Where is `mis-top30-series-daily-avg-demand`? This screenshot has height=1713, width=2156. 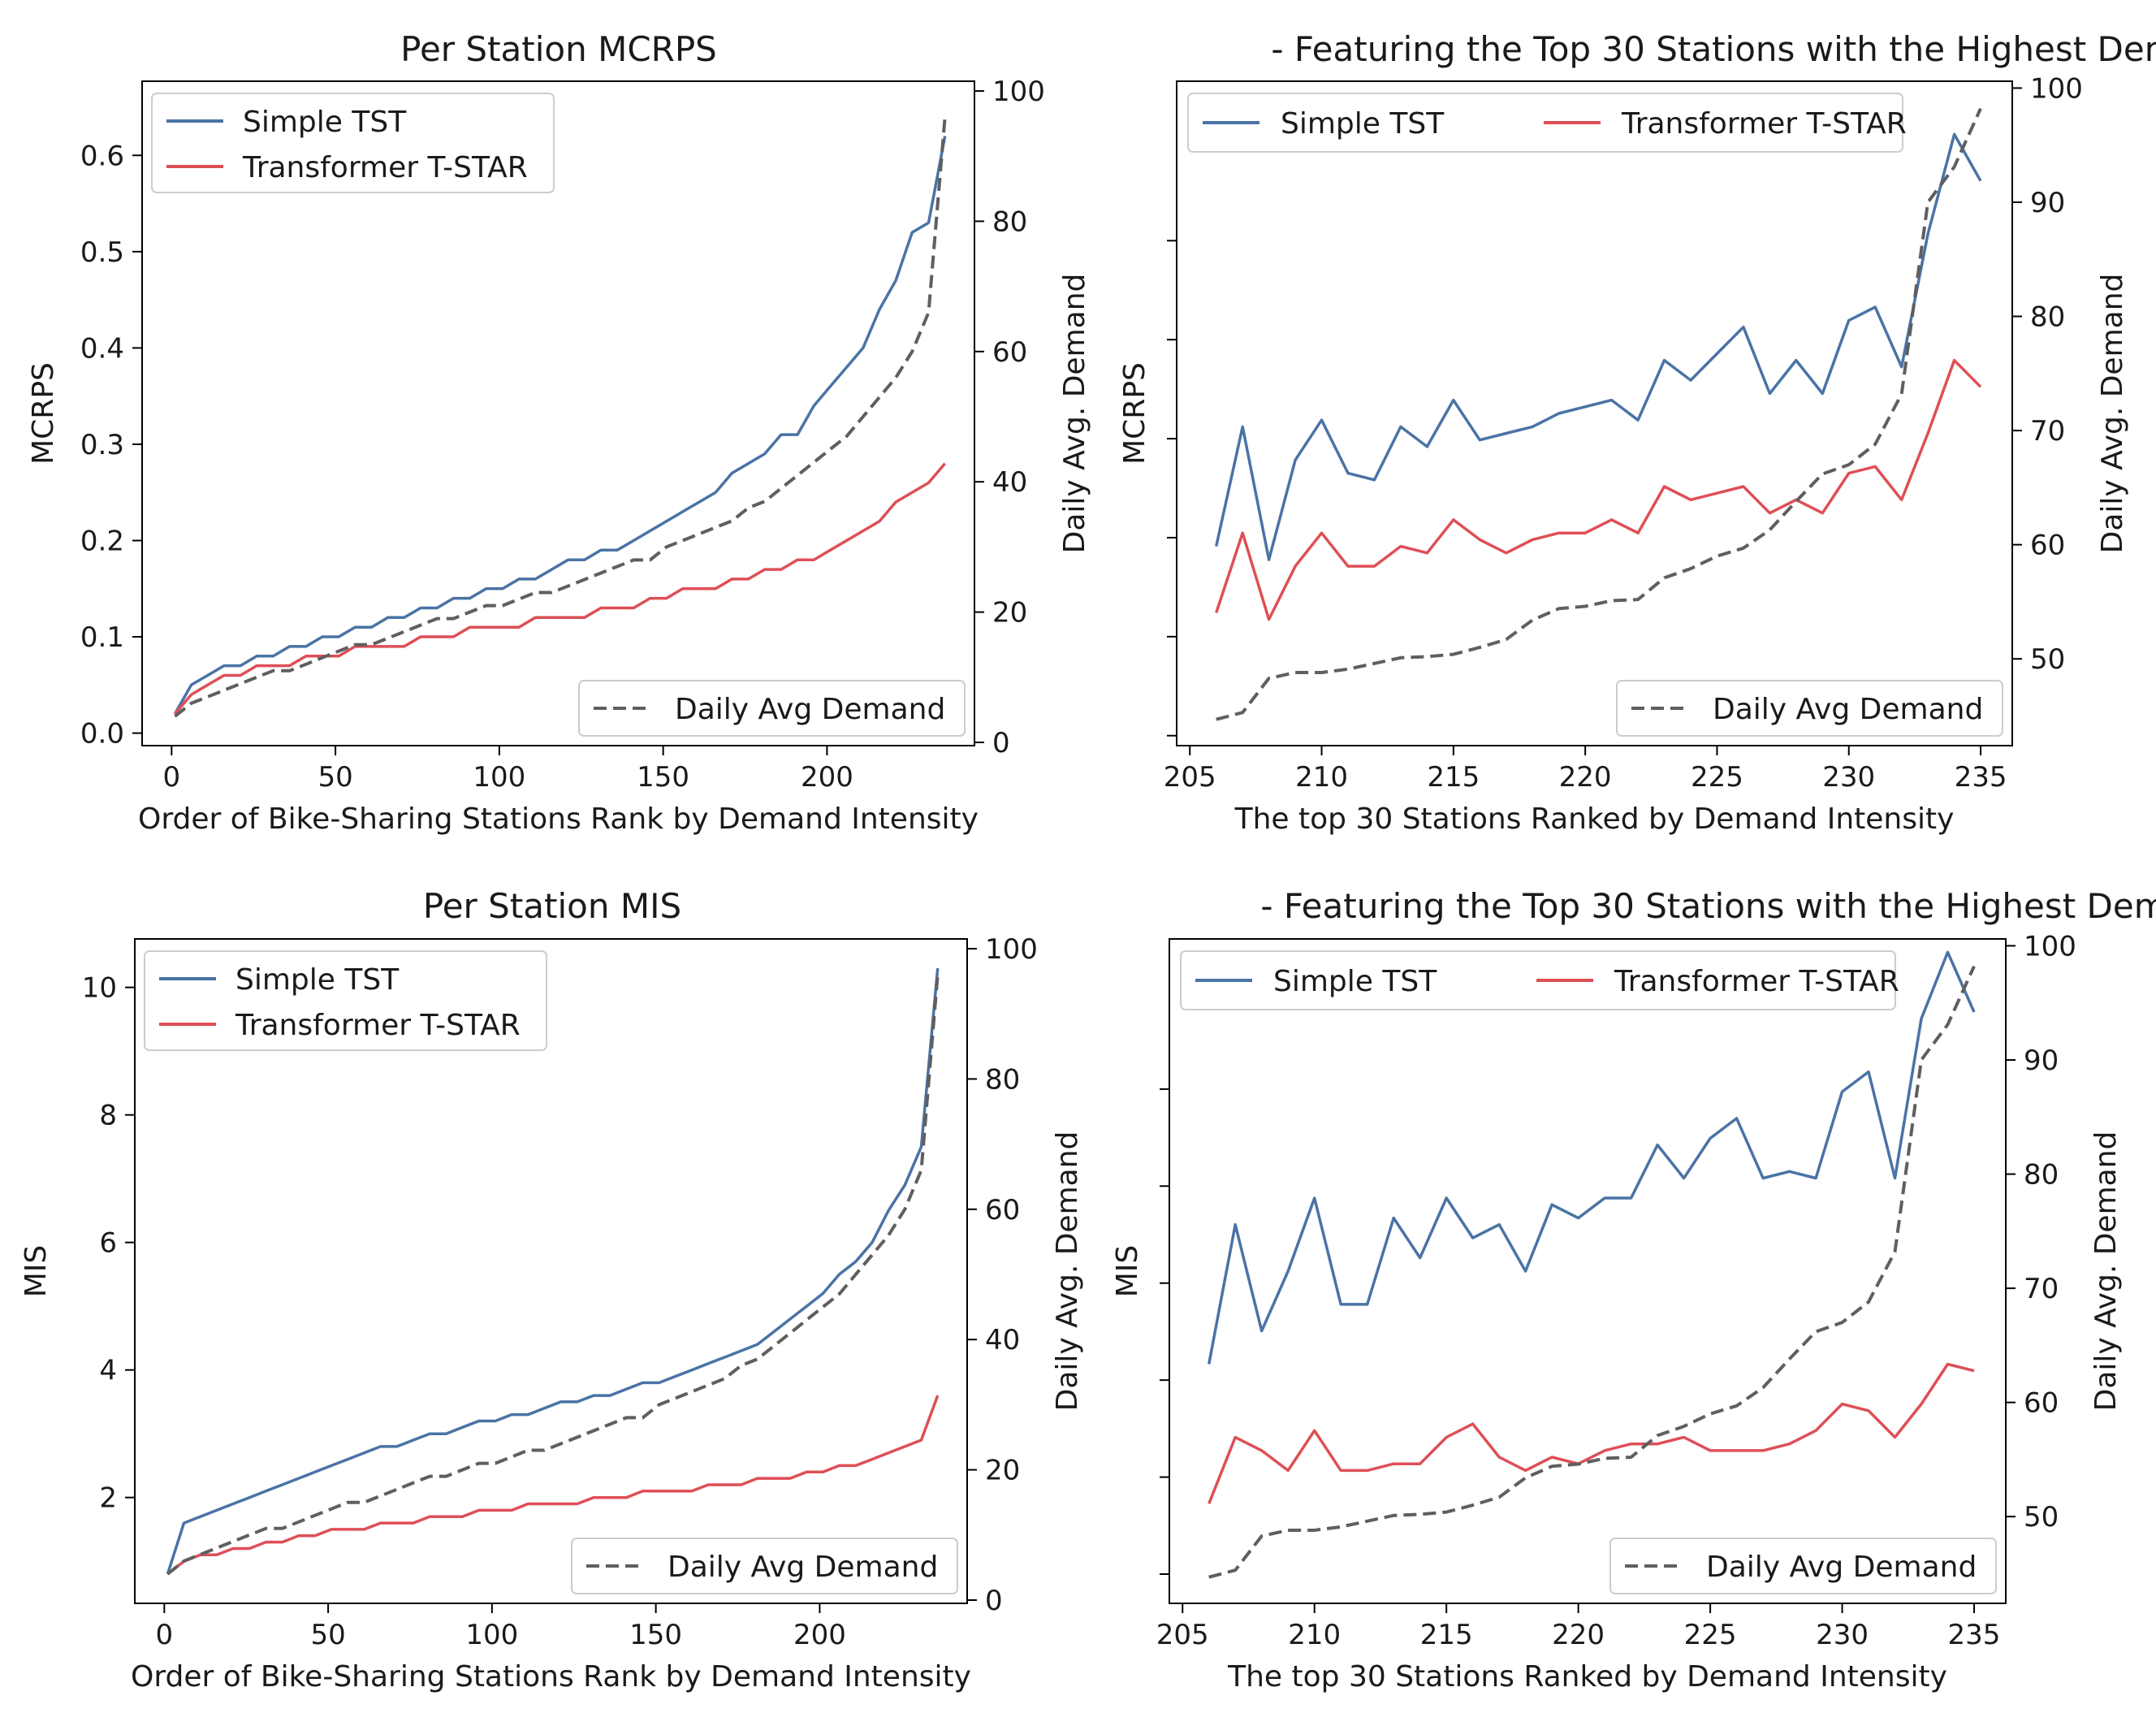
mis-top30-series-daily-avg-demand is located at coordinates (1592, 1272).